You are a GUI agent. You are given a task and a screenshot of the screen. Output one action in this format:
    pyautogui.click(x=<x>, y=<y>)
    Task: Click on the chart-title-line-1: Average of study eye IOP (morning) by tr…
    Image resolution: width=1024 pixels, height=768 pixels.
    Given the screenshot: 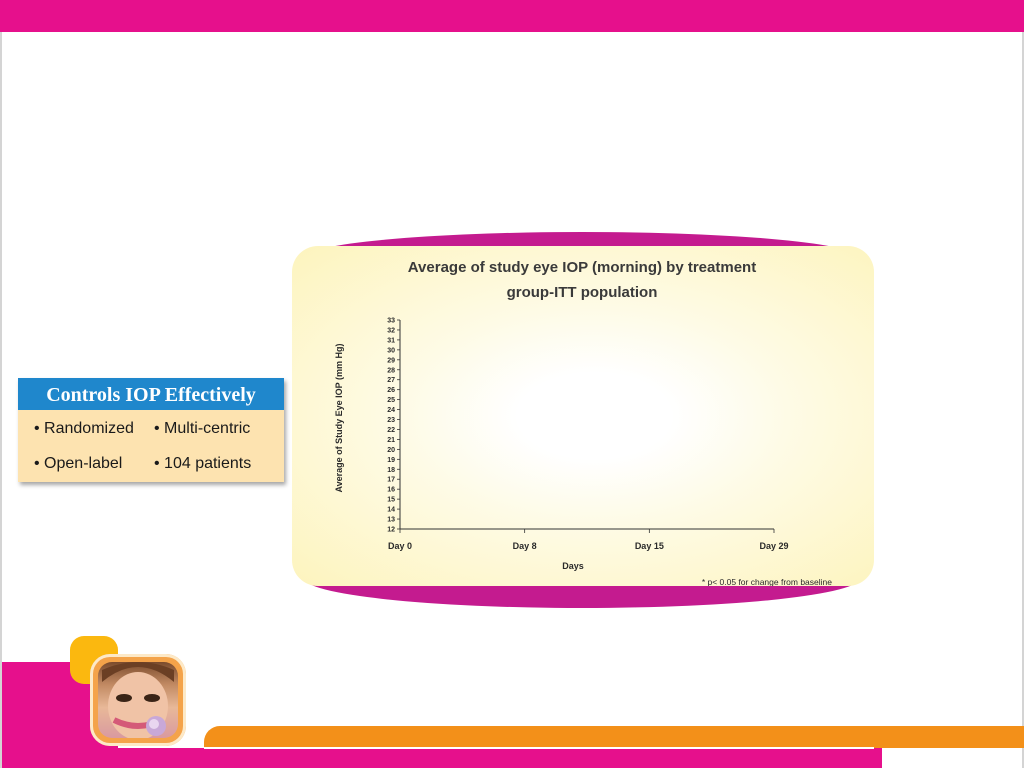 What is the action you would take?
    pyautogui.click(x=582, y=267)
    